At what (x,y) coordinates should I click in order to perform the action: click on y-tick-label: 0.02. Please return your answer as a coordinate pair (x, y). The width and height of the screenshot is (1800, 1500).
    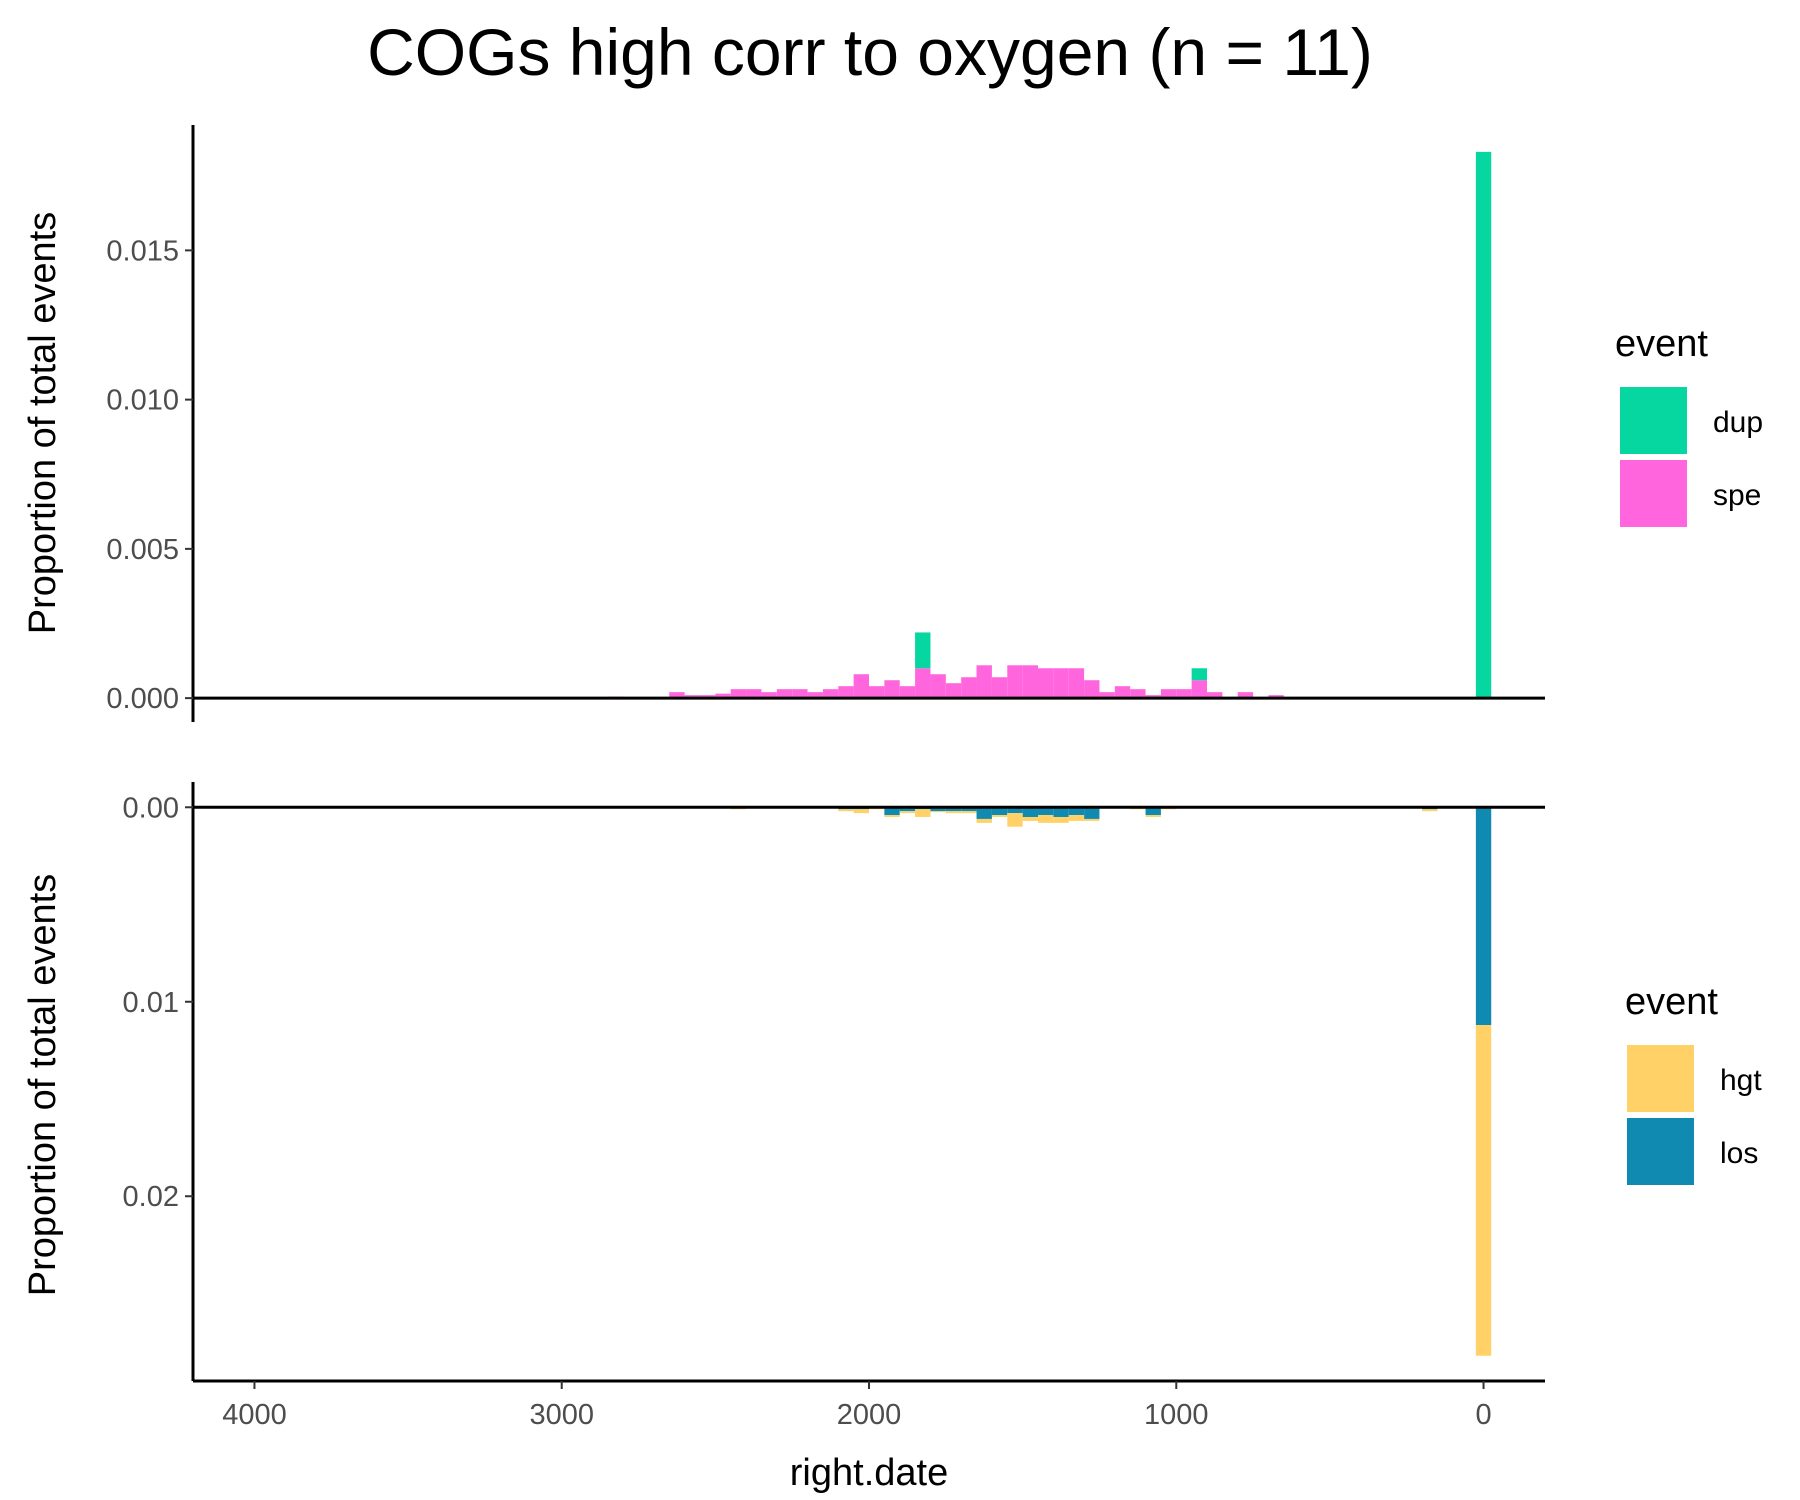
    Looking at the image, I should click on (151, 1197).